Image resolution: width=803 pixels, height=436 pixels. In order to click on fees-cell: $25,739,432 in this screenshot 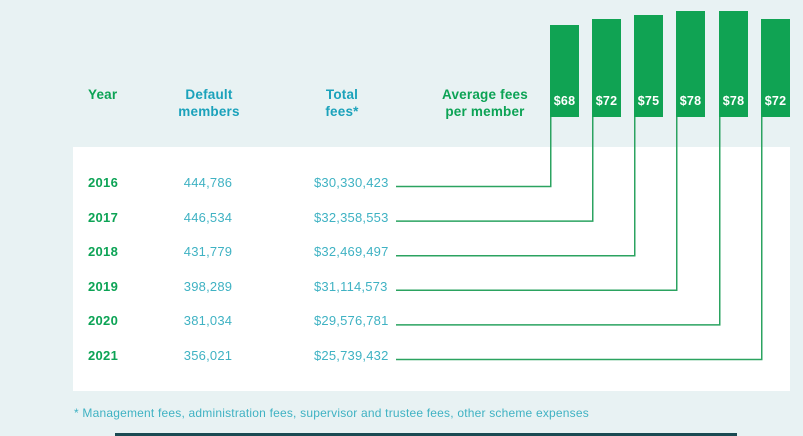, I will do `click(351, 355)`.